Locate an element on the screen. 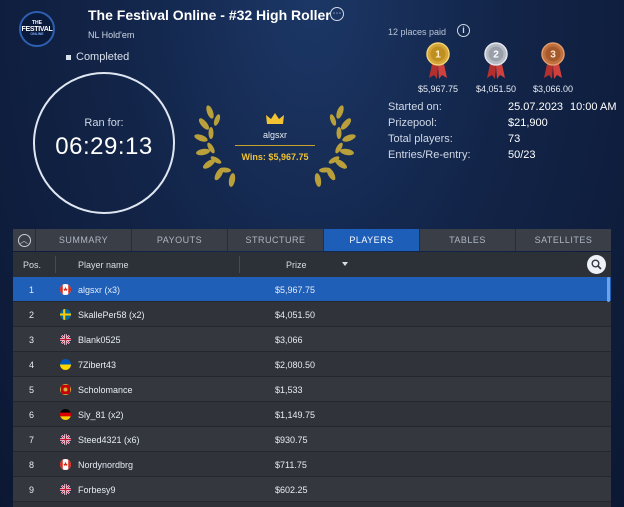 Image resolution: width=624 pixels, height=507 pixels. chevron-up-icon: ︿ is located at coordinates (24, 240).